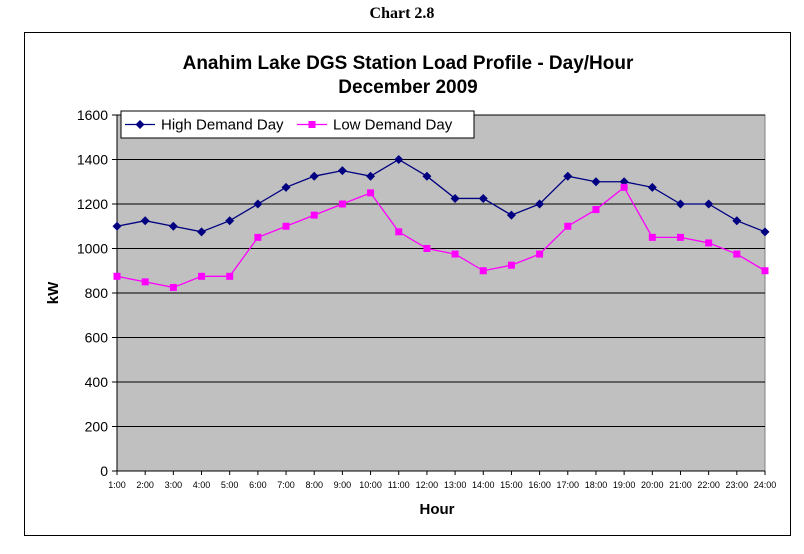  Describe the element at coordinates (455, 485) in the screenshot. I see `x-tick-label: 13:00` at that location.